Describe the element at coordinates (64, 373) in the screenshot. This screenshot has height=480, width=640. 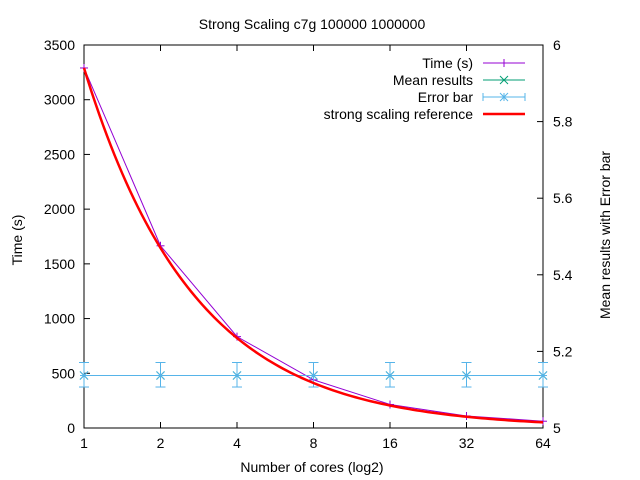
I see `y-tick-label-1: 500` at that location.